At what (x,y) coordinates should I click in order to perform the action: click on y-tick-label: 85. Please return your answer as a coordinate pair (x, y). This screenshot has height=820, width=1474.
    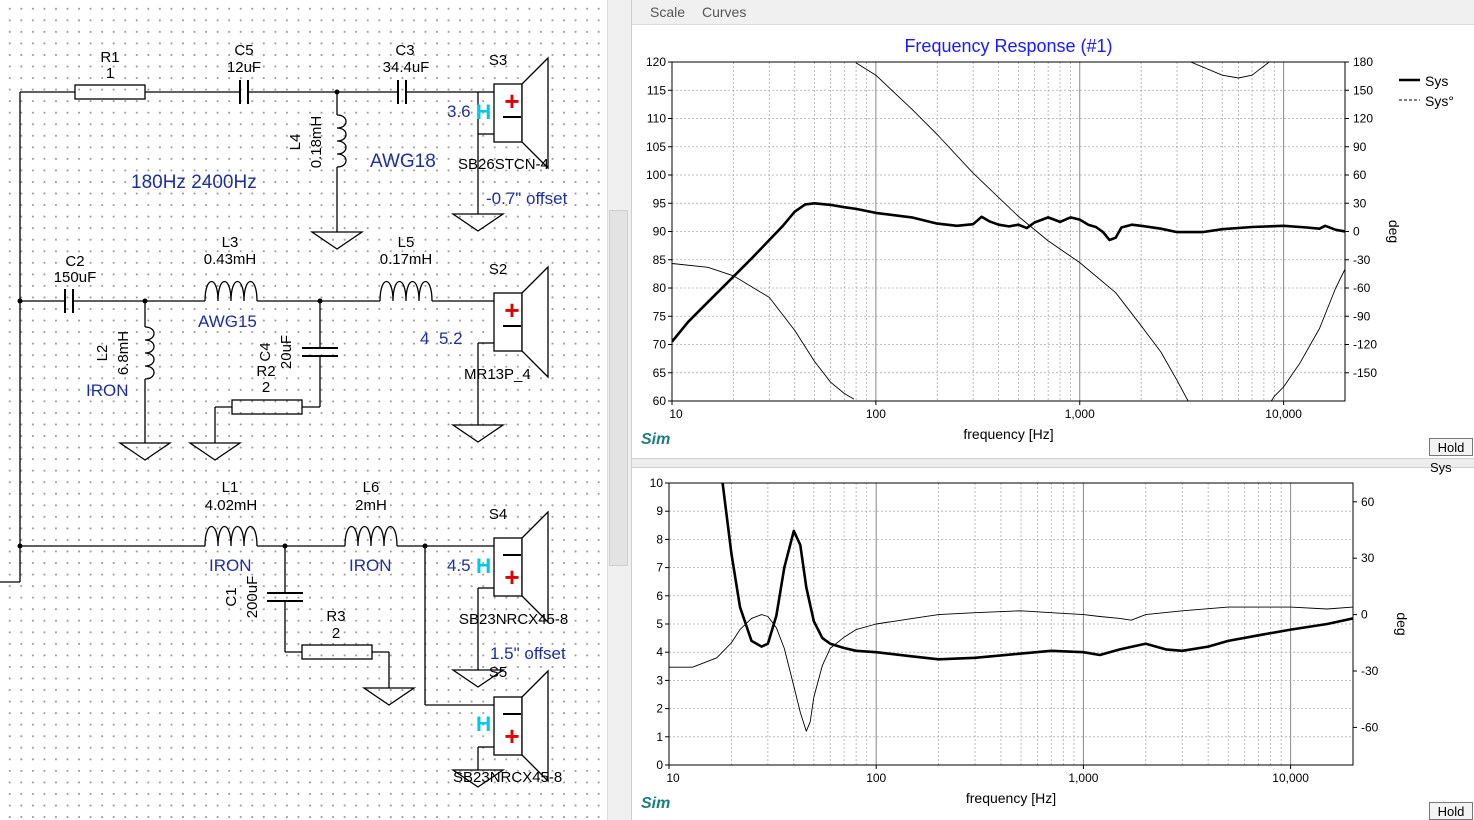
    Looking at the image, I should click on (660, 260).